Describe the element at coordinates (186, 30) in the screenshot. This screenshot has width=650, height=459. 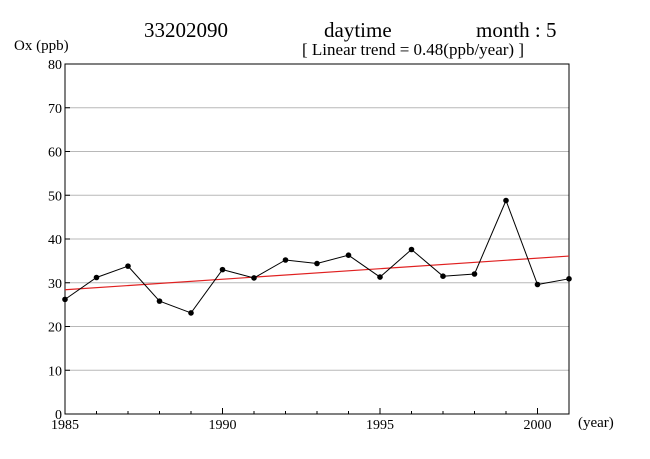
I see `station-id: 33202090` at that location.